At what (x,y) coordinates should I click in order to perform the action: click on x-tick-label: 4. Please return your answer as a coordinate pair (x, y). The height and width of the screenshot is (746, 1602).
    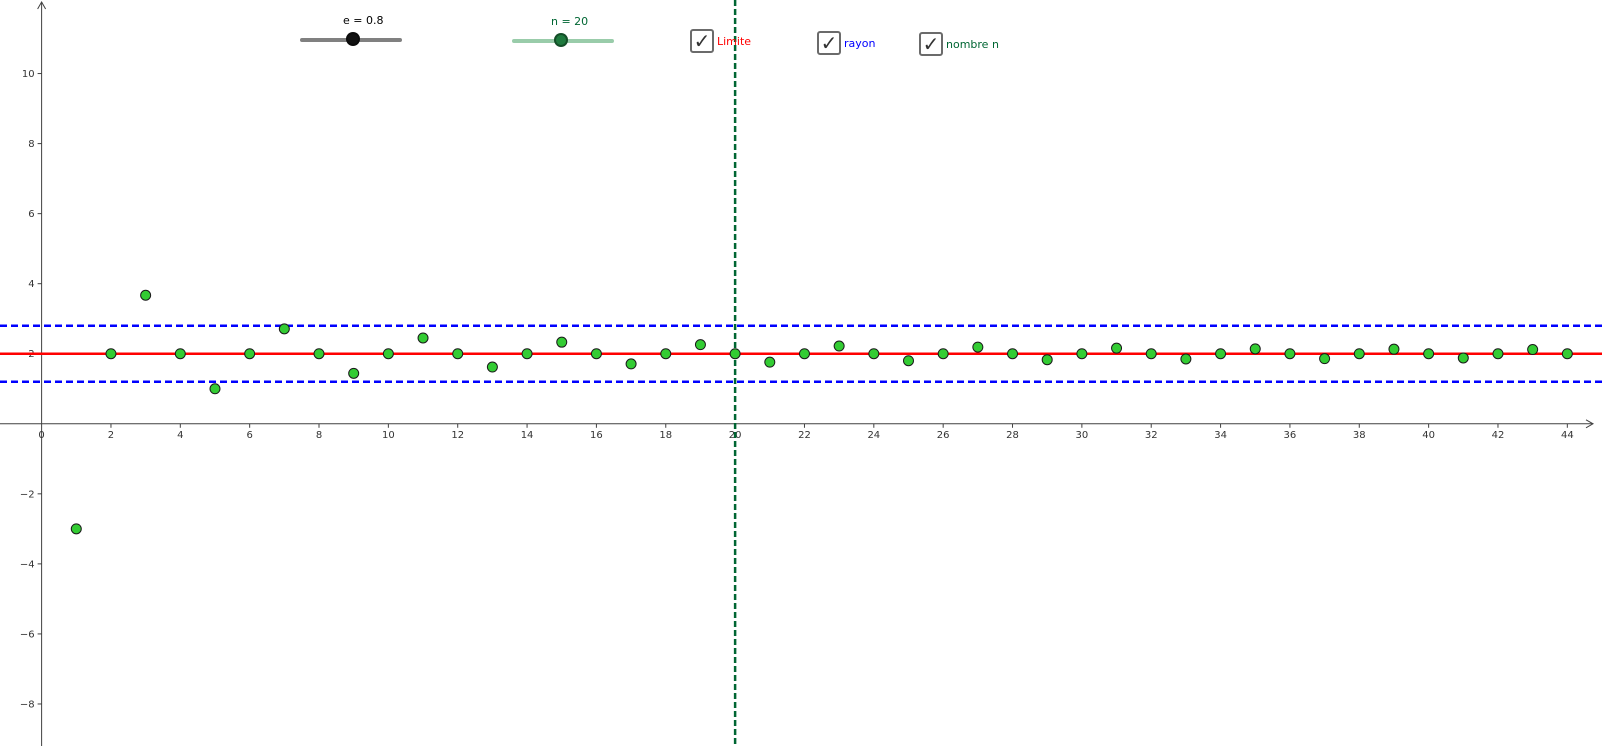
    Looking at the image, I should click on (180, 435).